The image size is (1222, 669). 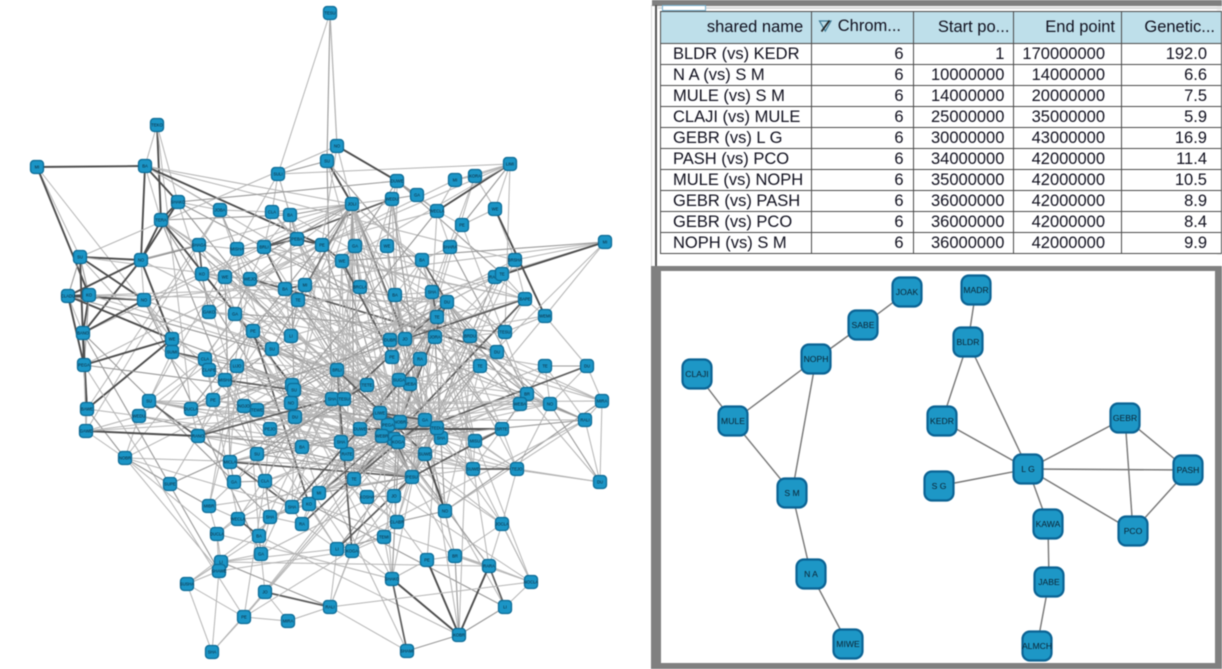 I want to click on svg-text: MULE, so click(x=733, y=421).